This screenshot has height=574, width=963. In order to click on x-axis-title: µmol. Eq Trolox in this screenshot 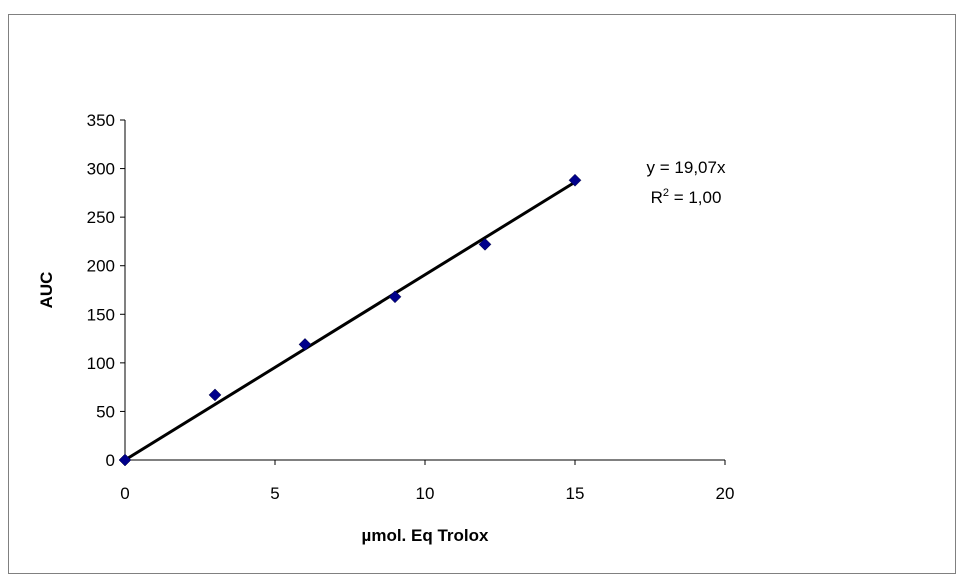, I will do `click(425, 535)`.